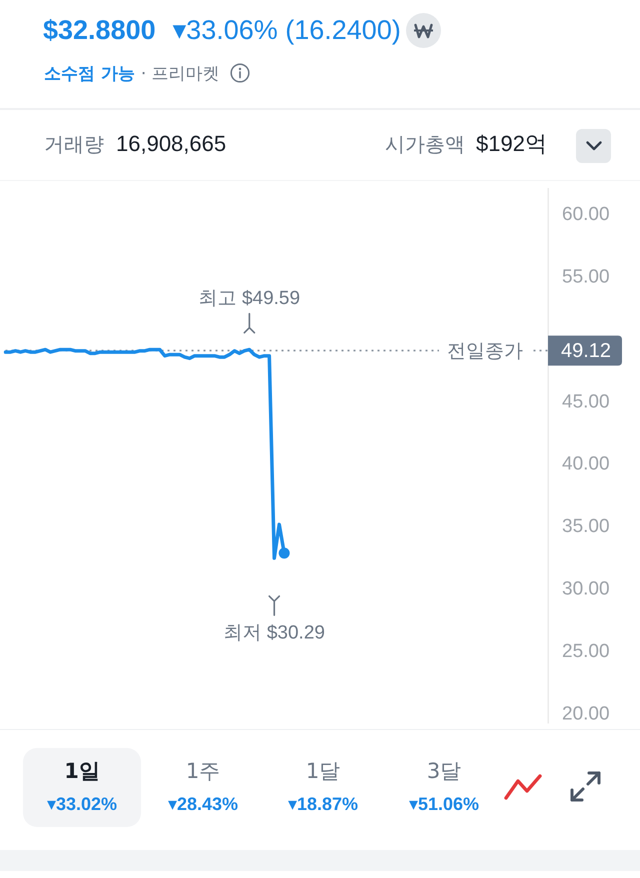 The image size is (640, 878). Describe the element at coordinates (485, 351) in the screenshot. I see `ref-line-label: 전일종가` at that location.